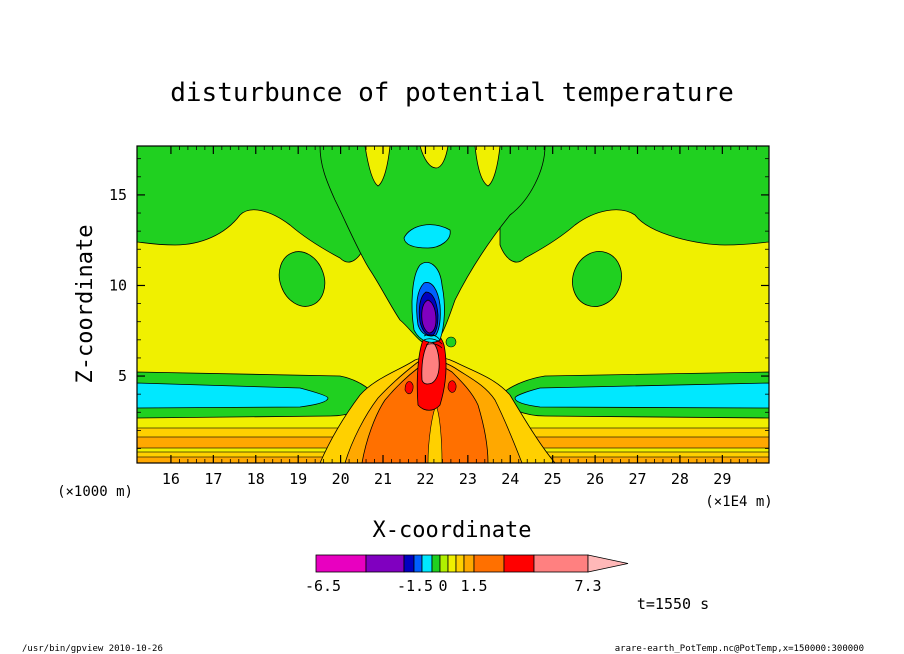 This screenshot has width=904, height=654. What do you see at coordinates (95, 492) in the screenshot?
I see `x-unit-left: (×1000 m)` at bounding box center [95, 492].